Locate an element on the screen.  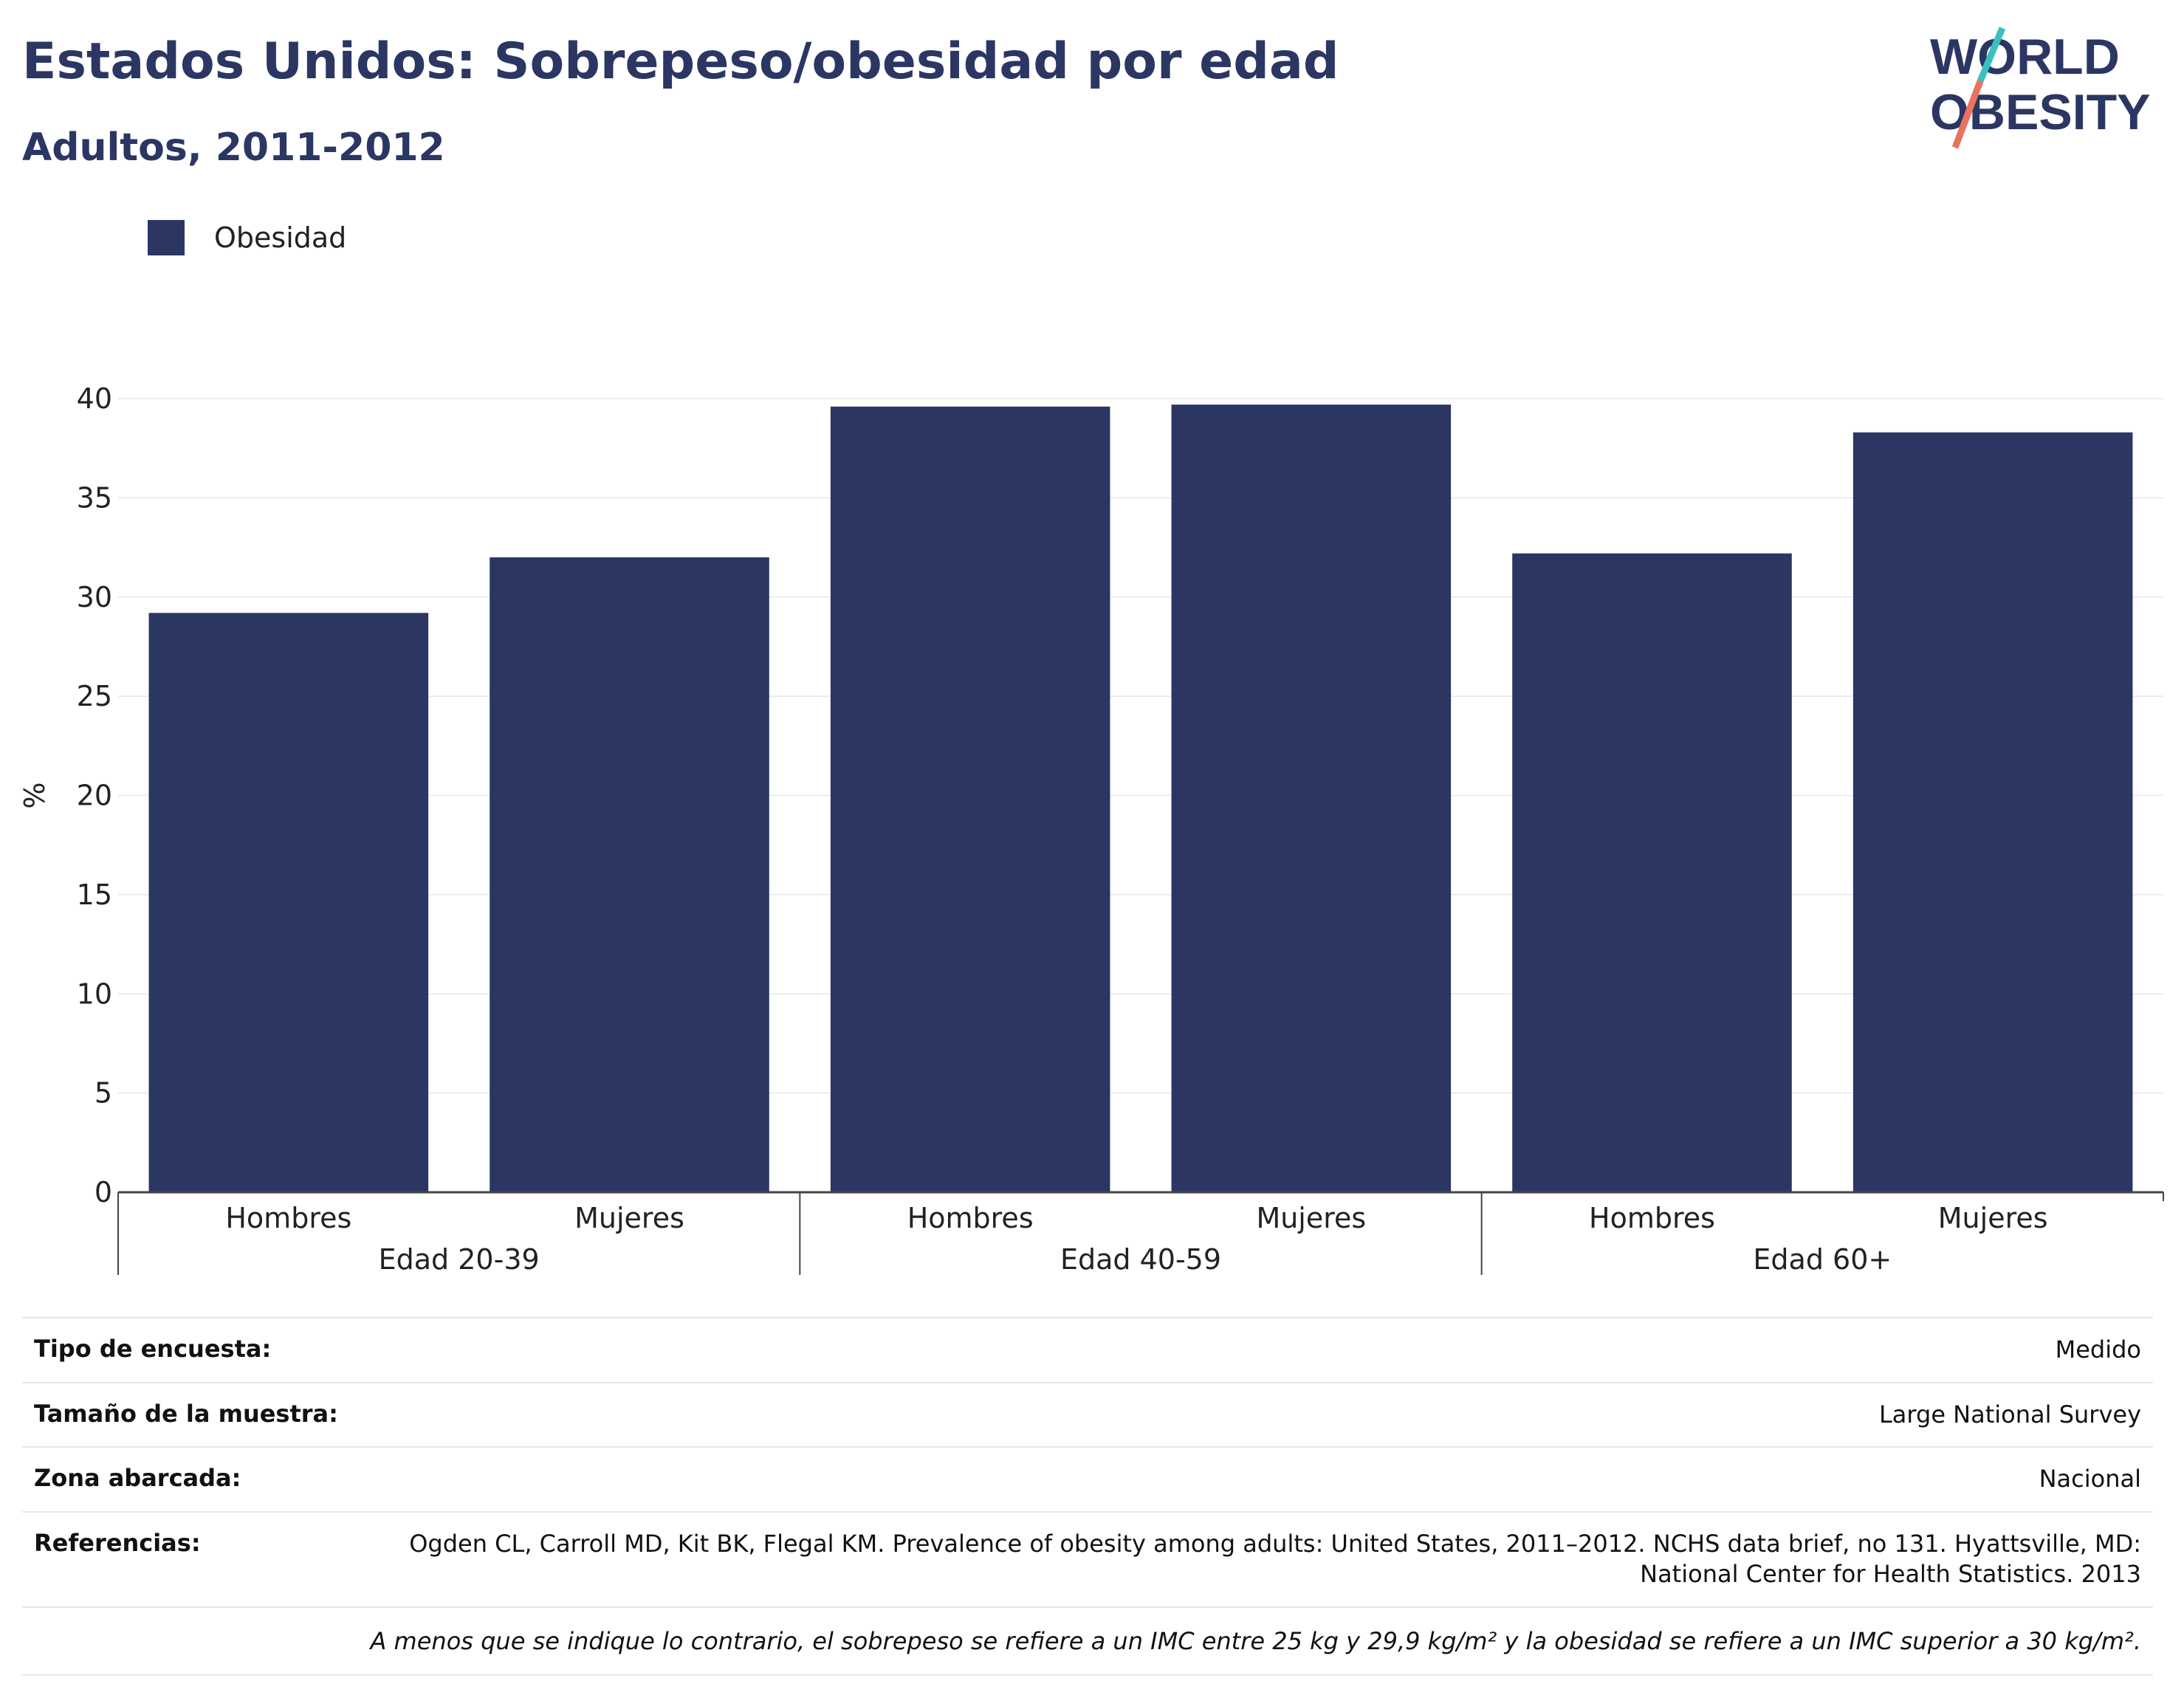
x-group-label: Edad 40-59 is located at coordinates (1140, 1259).